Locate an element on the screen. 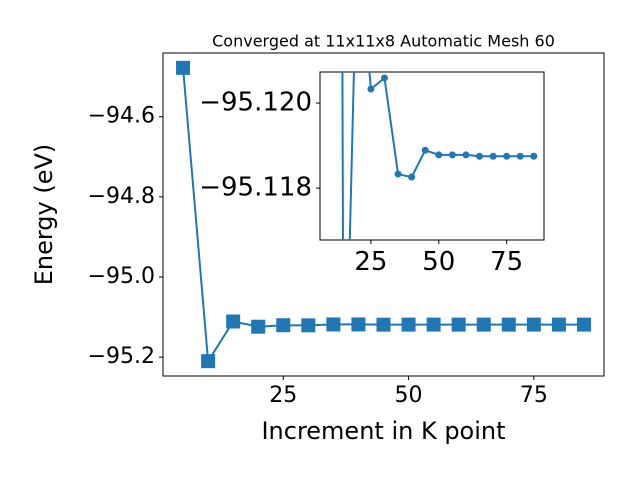 Image resolution: width=640 pixels, height=480 pixels. y-axis-label: Energy (eV) is located at coordinates (44, 215).